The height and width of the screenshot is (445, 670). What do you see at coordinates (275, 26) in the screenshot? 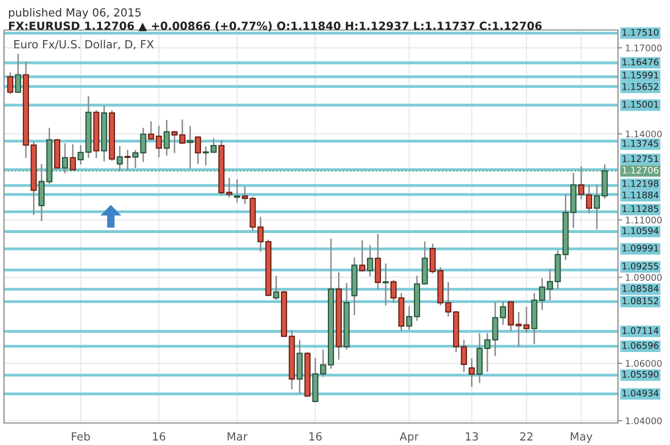
I see `chart-title: FX:EURUSD 1.12706 ▲ +0.00866 (+0.77%) O:1.11840 H:1.12937 L:1.11737 C:1.12706` at bounding box center [275, 26].